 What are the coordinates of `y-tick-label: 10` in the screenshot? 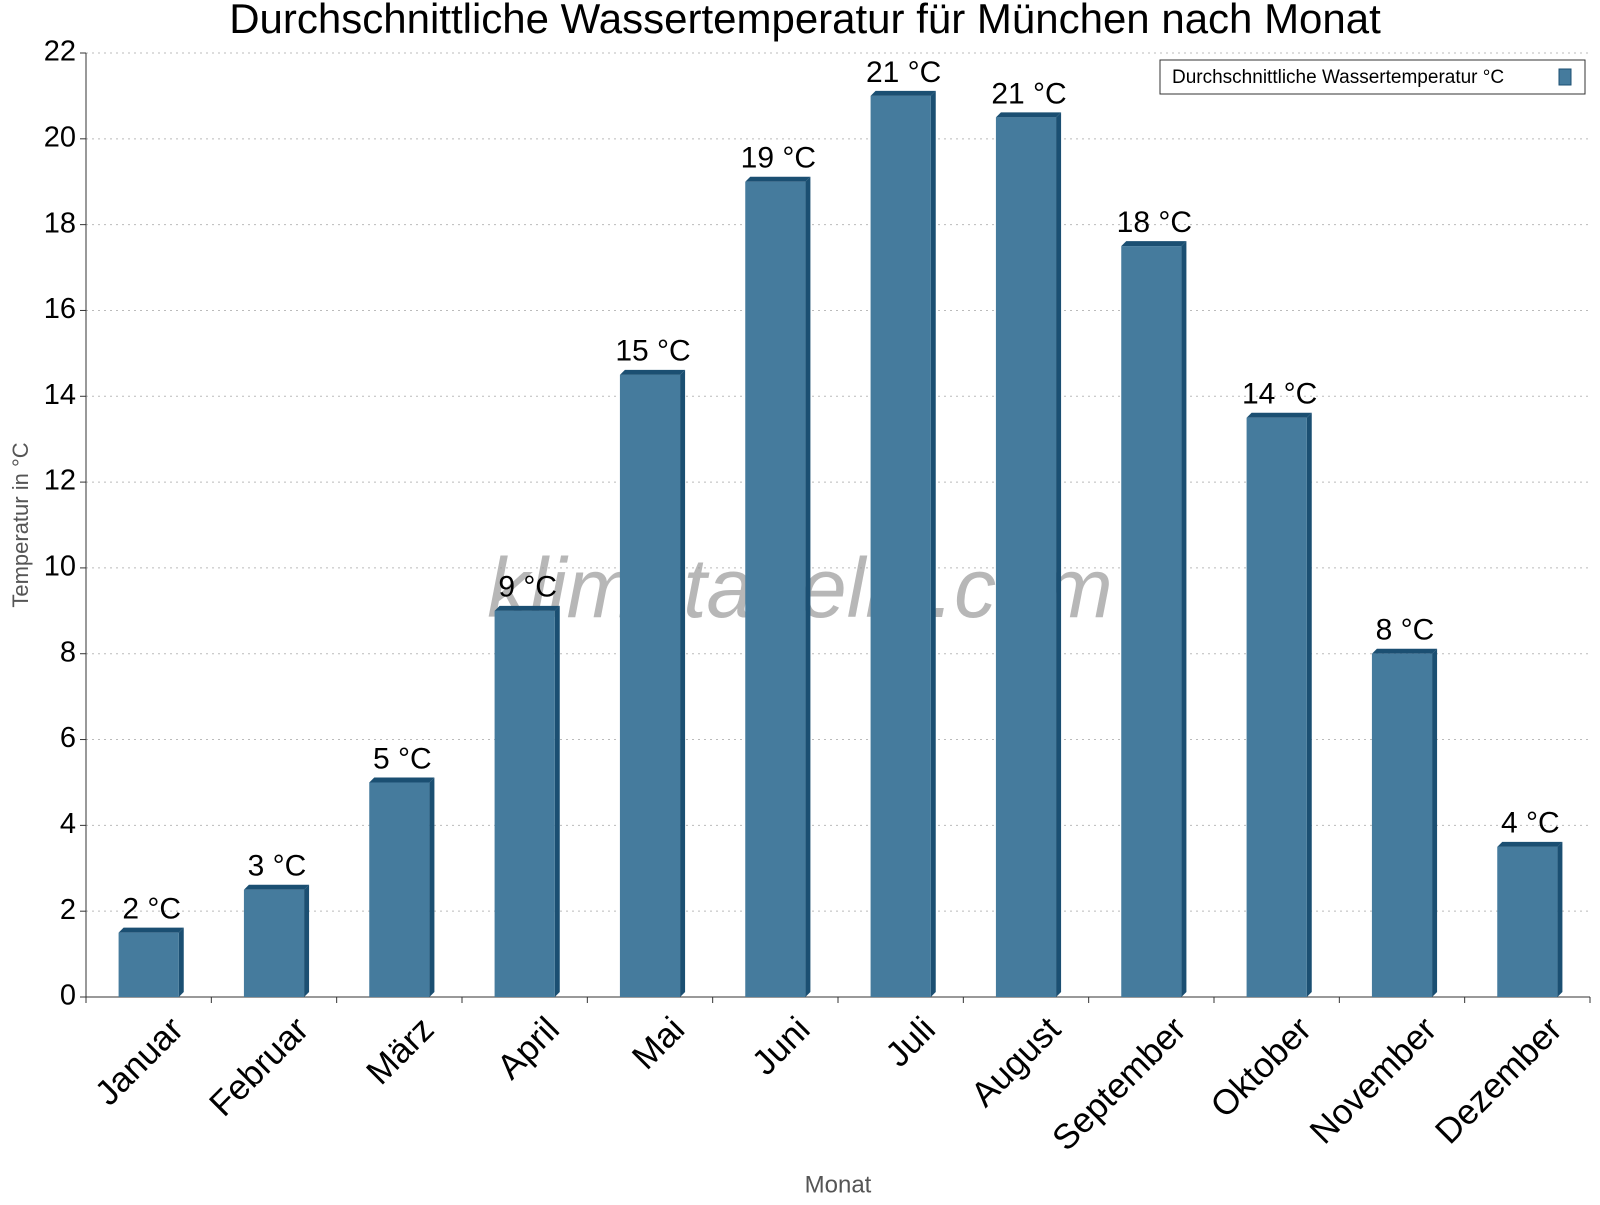 It's located at (60, 567).